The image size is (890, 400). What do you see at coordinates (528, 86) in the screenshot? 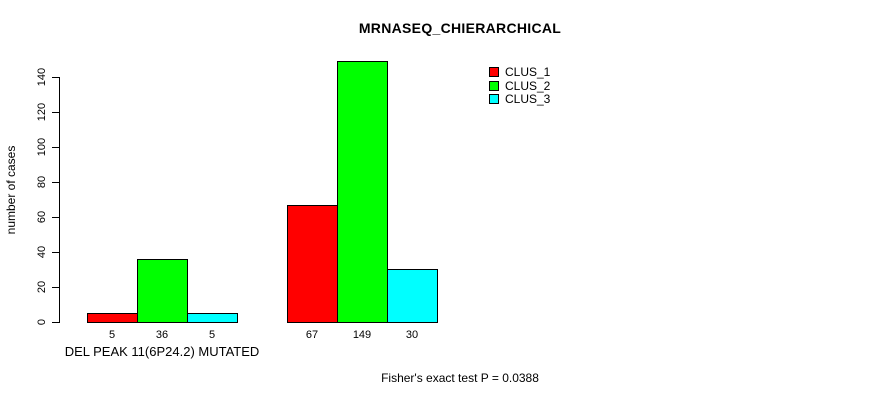
I see `legend-label: CLUS_2` at bounding box center [528, 86].